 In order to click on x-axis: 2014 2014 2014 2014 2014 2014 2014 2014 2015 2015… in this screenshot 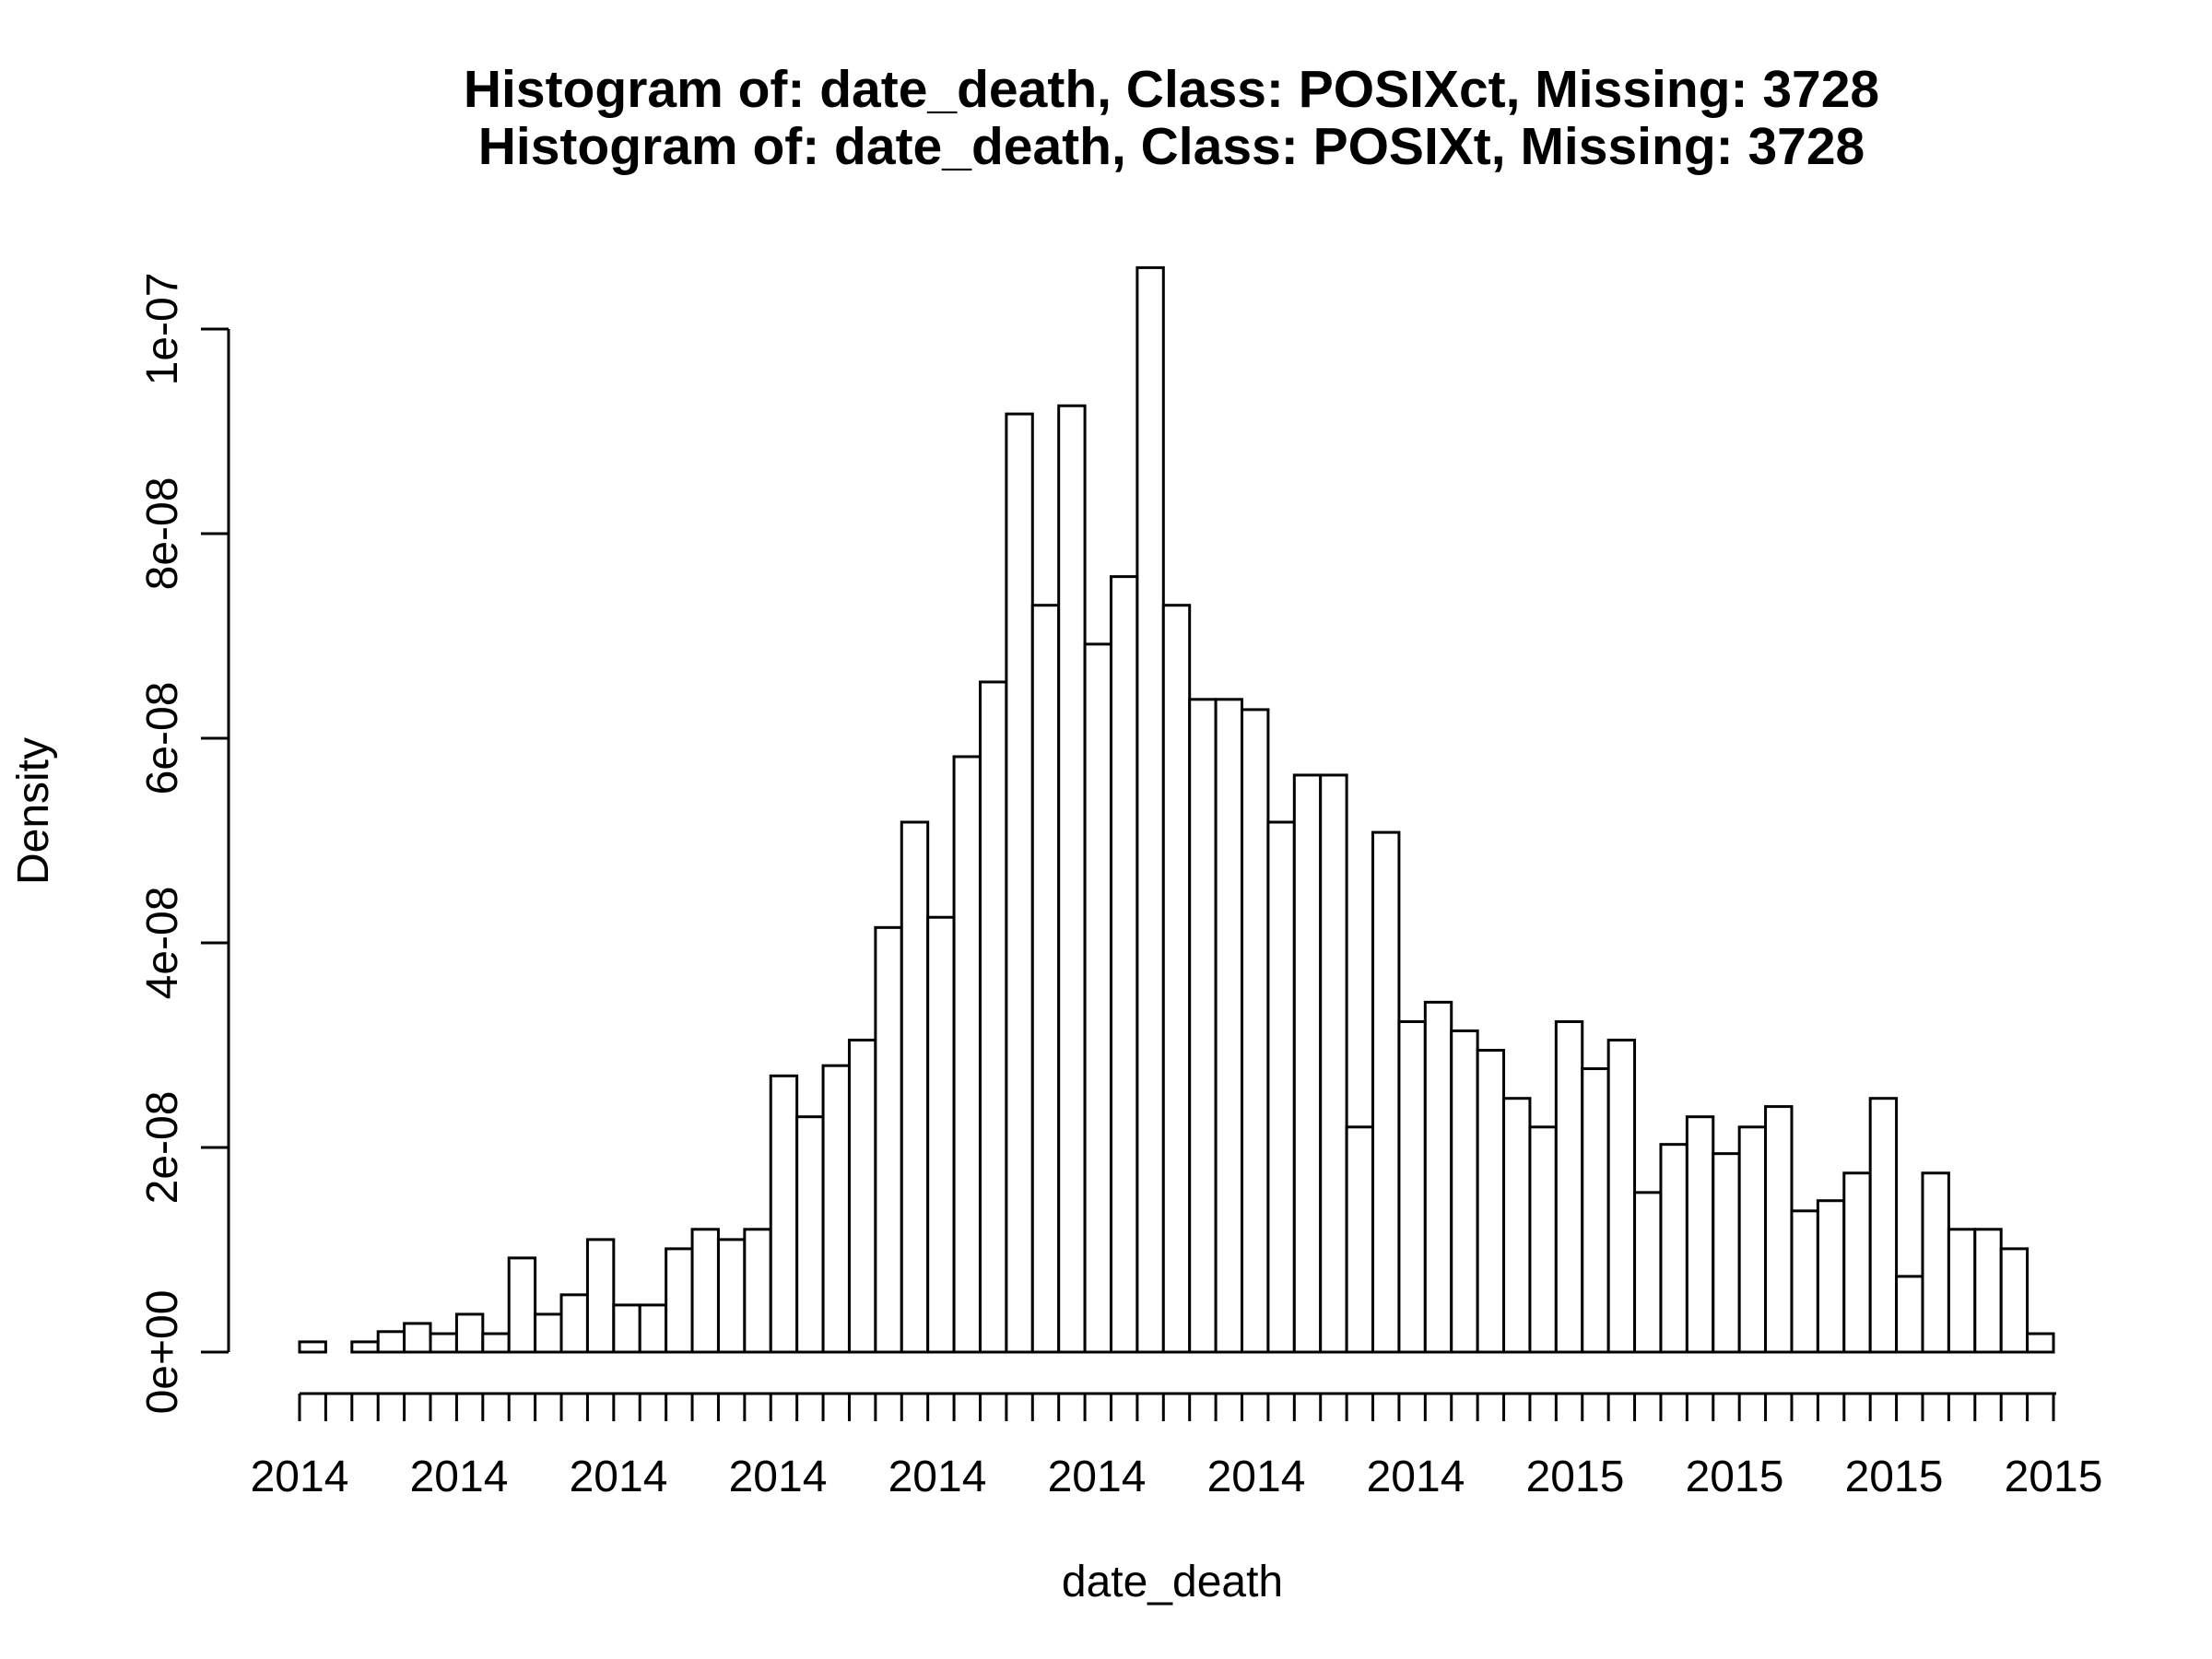, I will do `click(1177, 1446)`.